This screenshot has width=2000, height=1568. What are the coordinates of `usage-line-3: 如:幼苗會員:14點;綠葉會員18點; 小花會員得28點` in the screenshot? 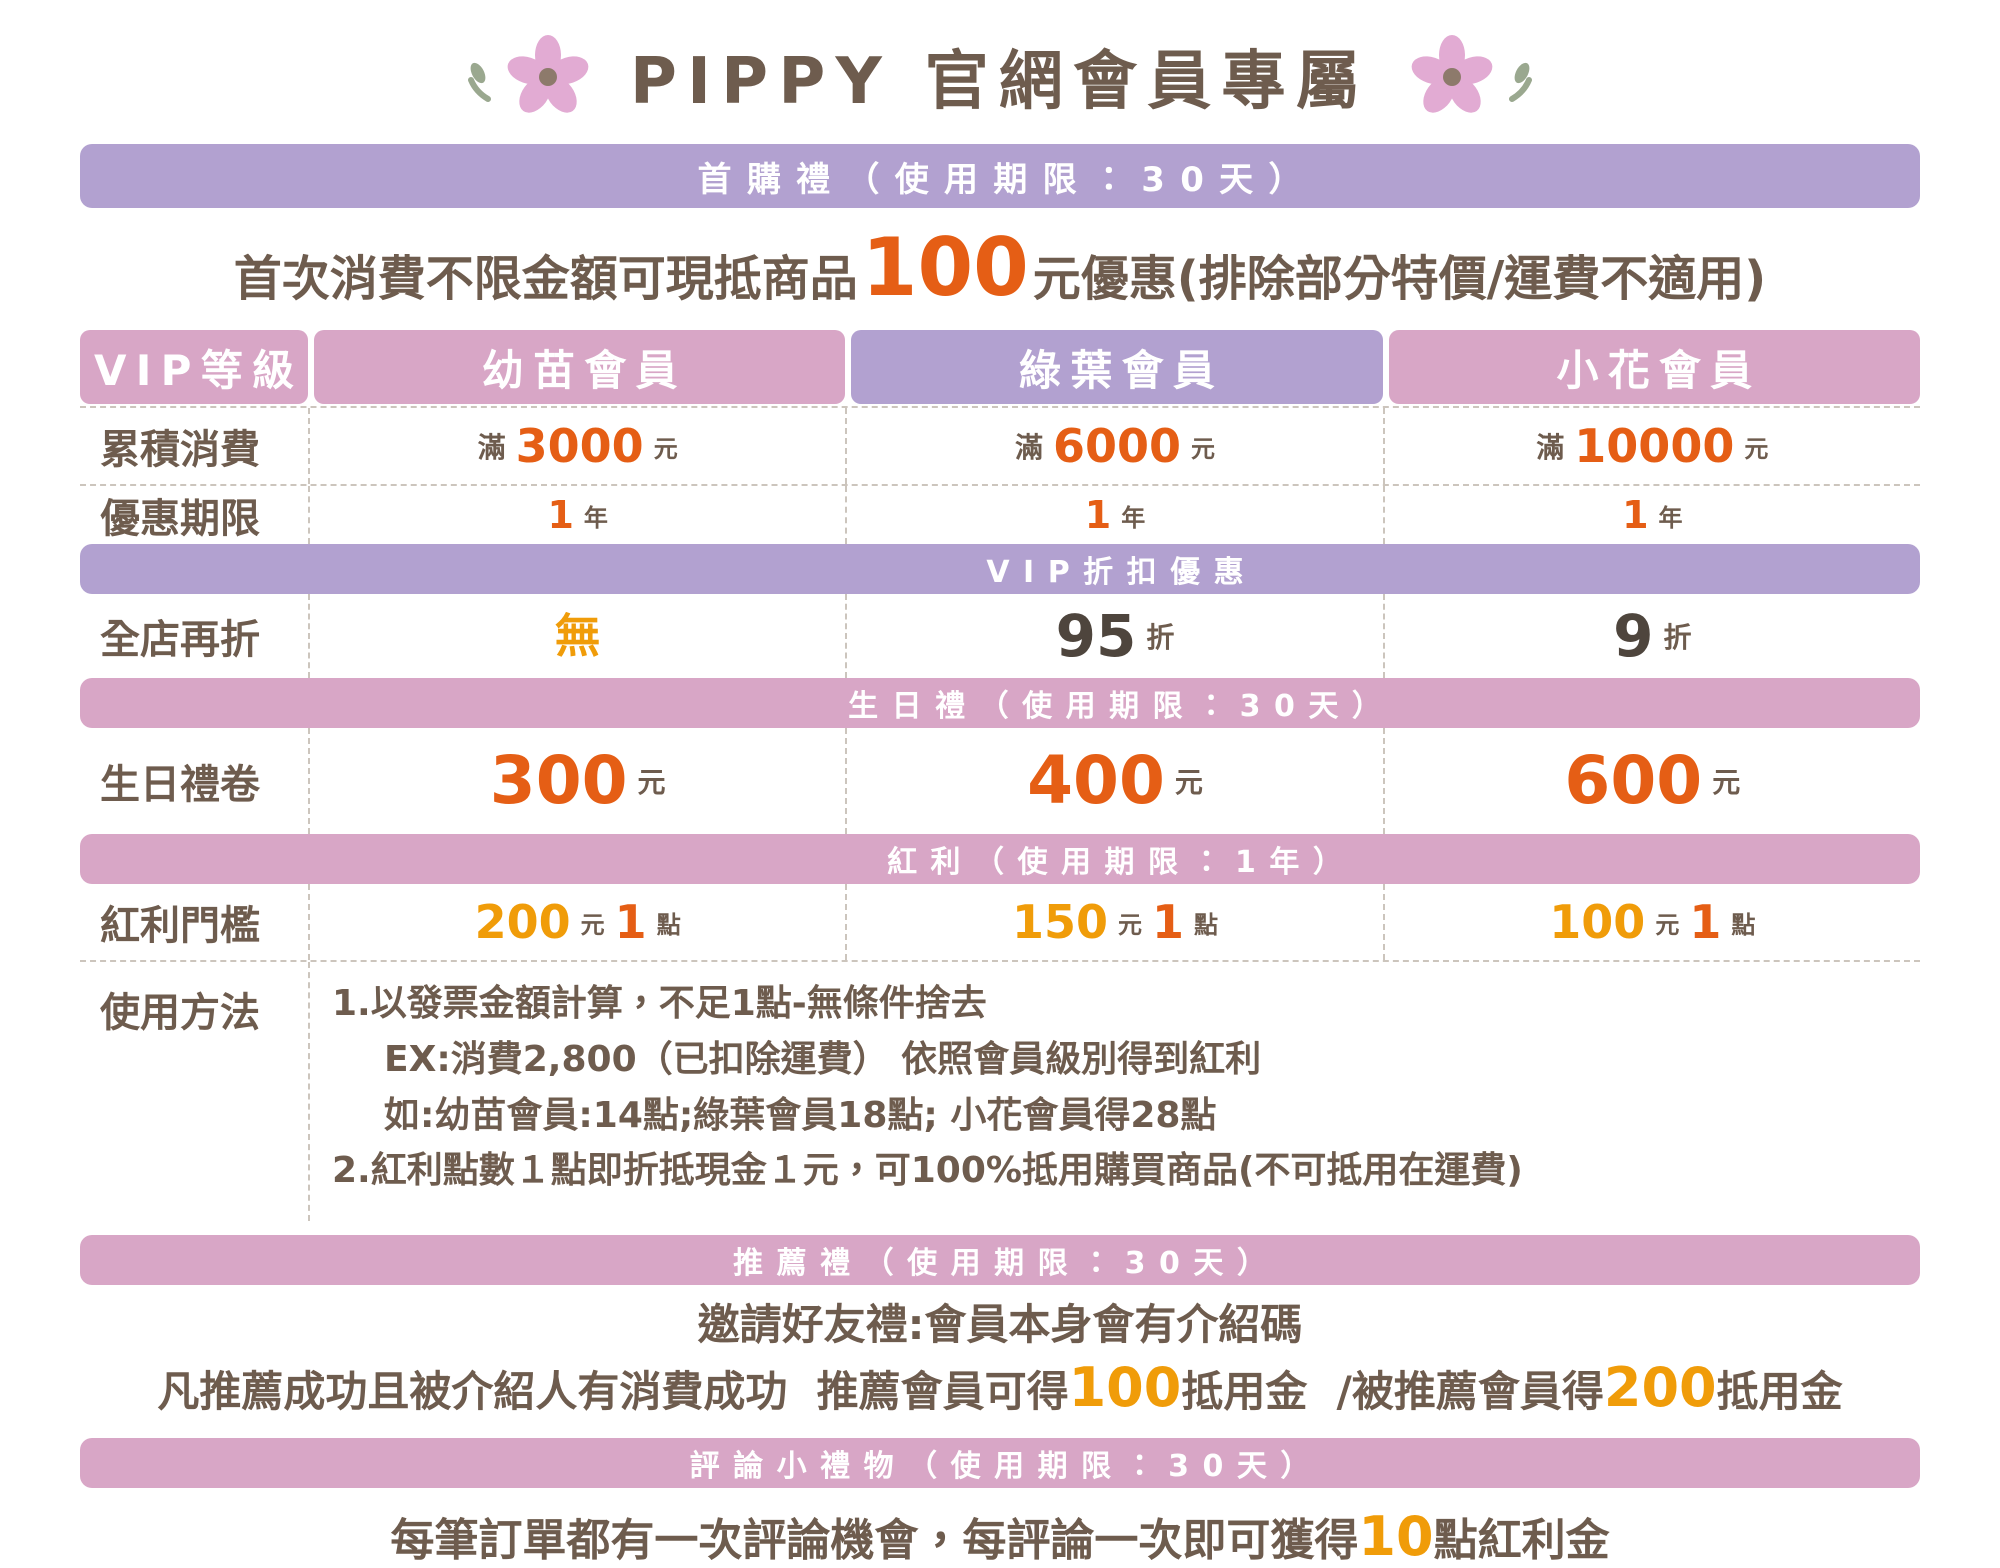 It's located at (800, 1115).